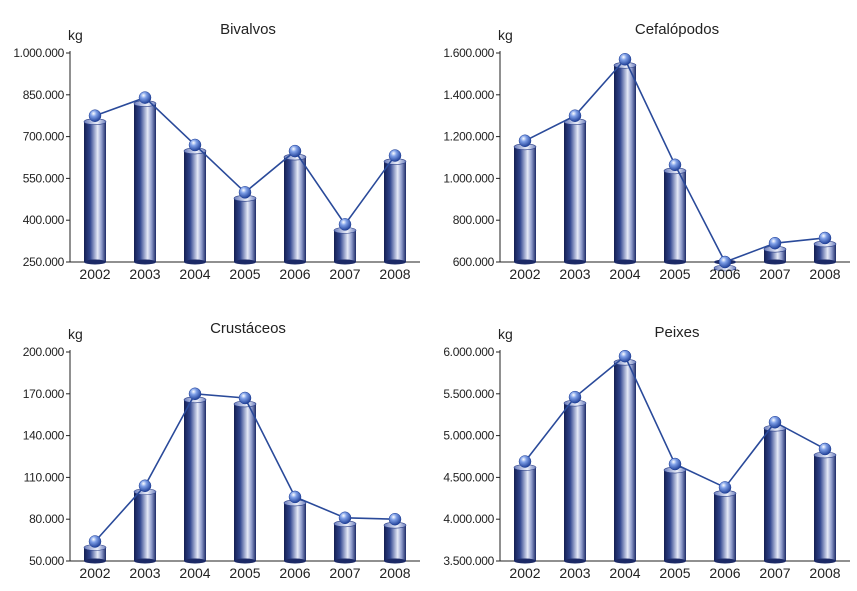  What do you see at coordinates (248, 29) in the screenshot?
I see `chart-title: Bivalvos` at bounding box center [248, 29].